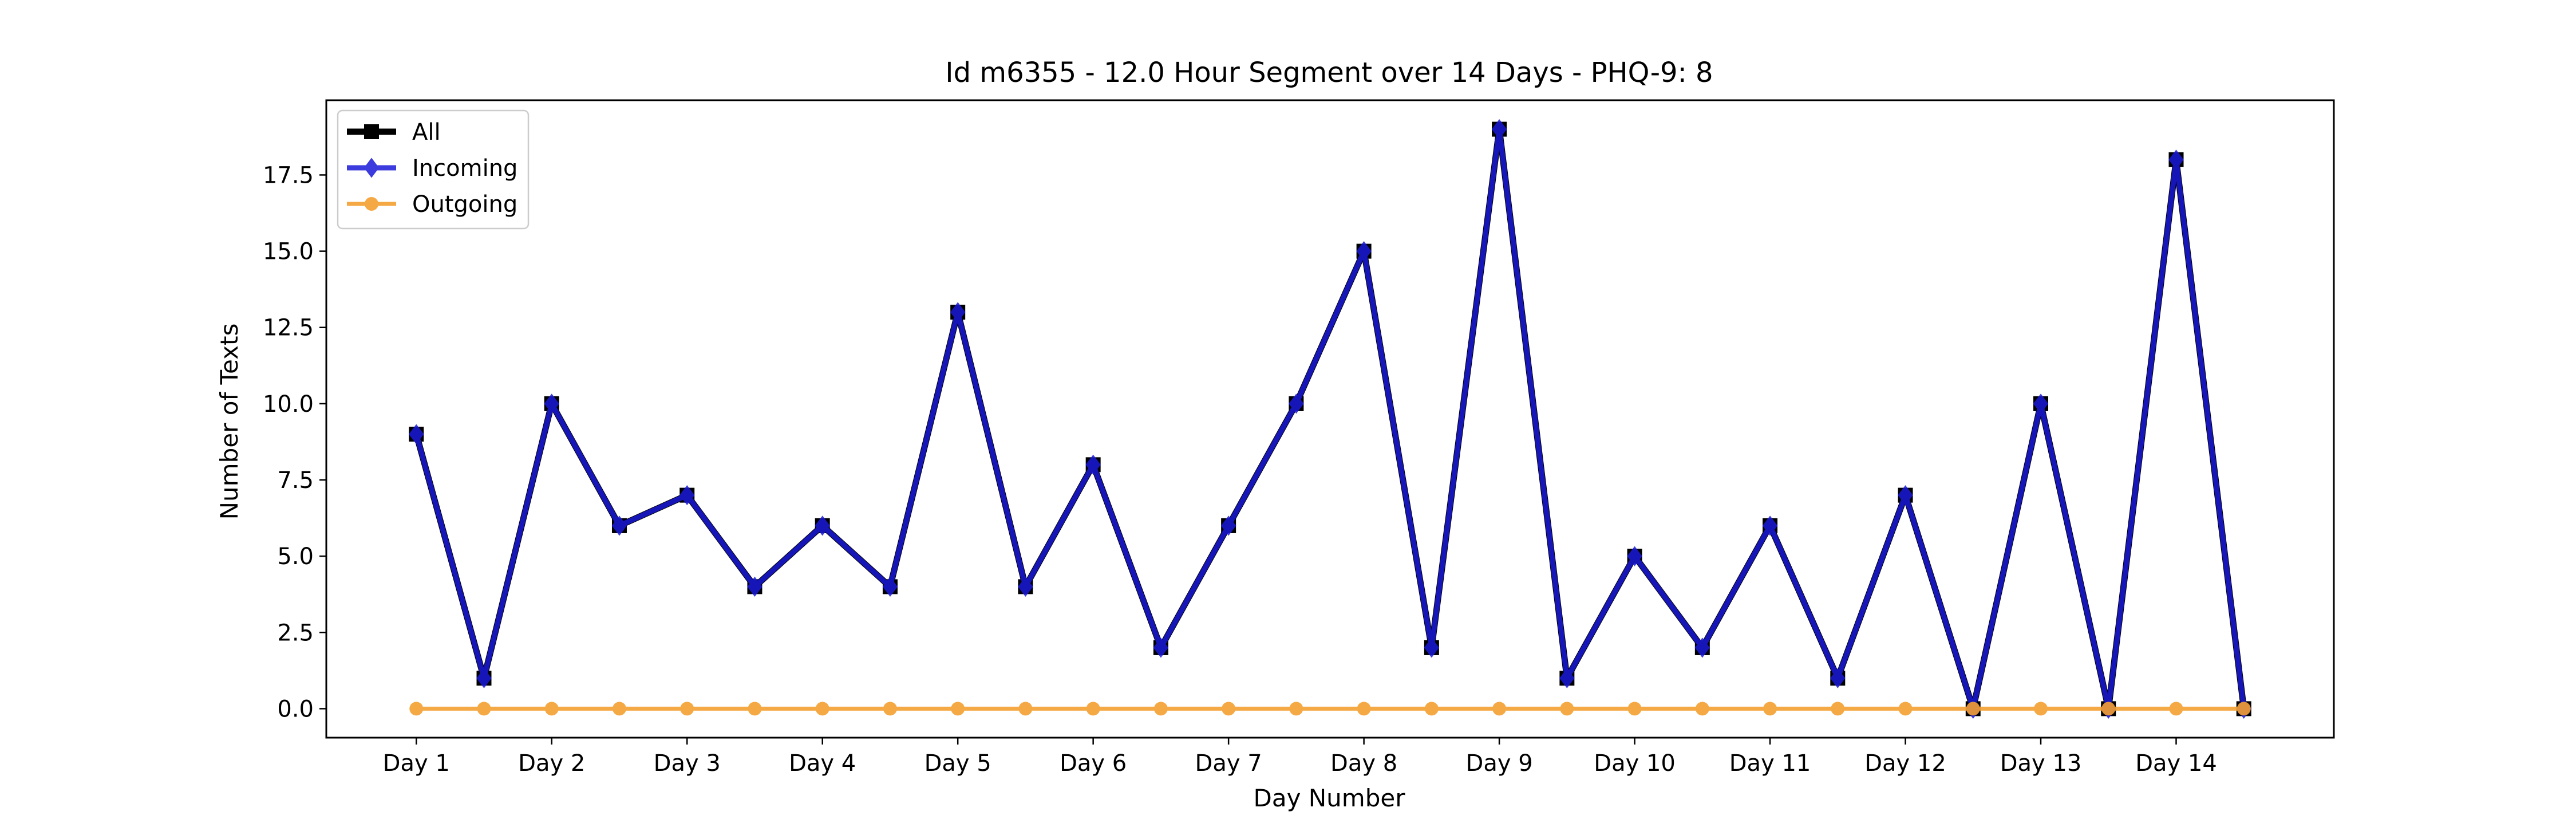  What do you see at coordinates (687, 764) in the screenshot?
I see `x-tick-label: Day 3` at bounding box center [687, 764].